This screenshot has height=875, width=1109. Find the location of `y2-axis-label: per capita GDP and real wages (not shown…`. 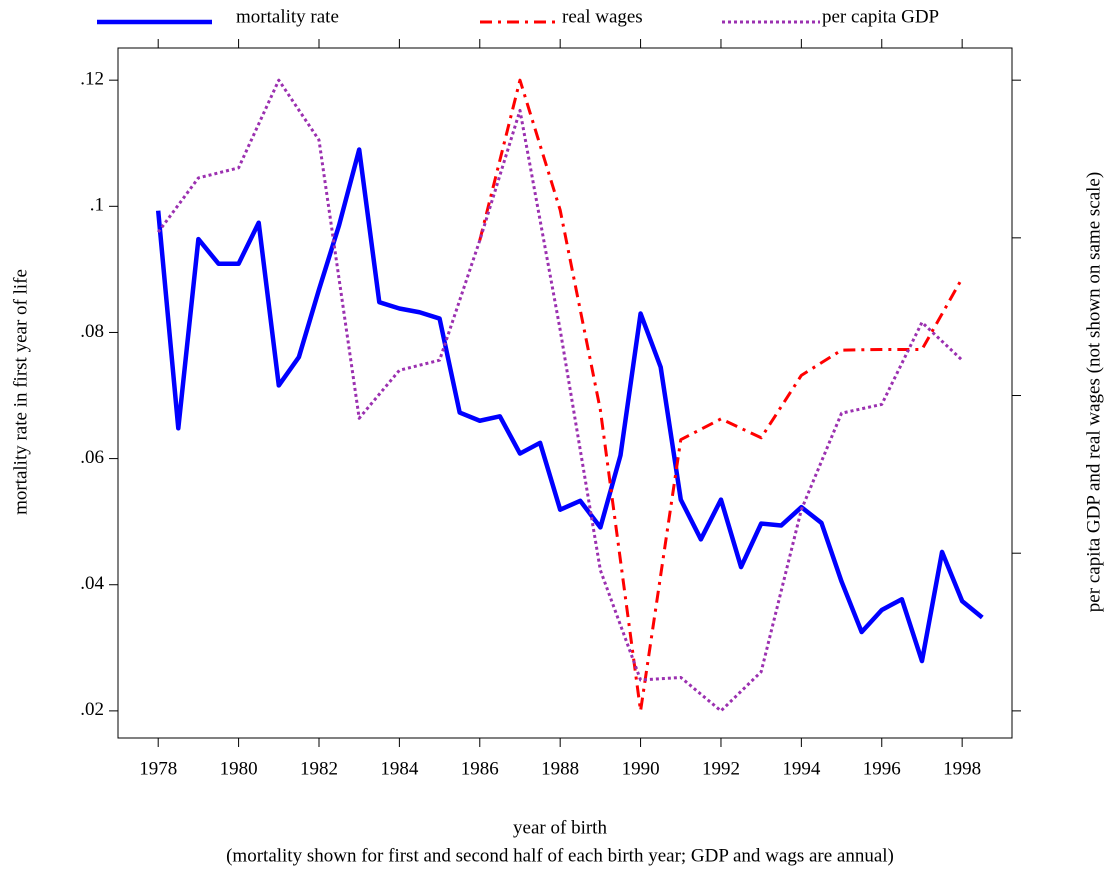

y2-axis-label: per capita GDP and real wages (not shown… is located at coordinates (1093, 392).